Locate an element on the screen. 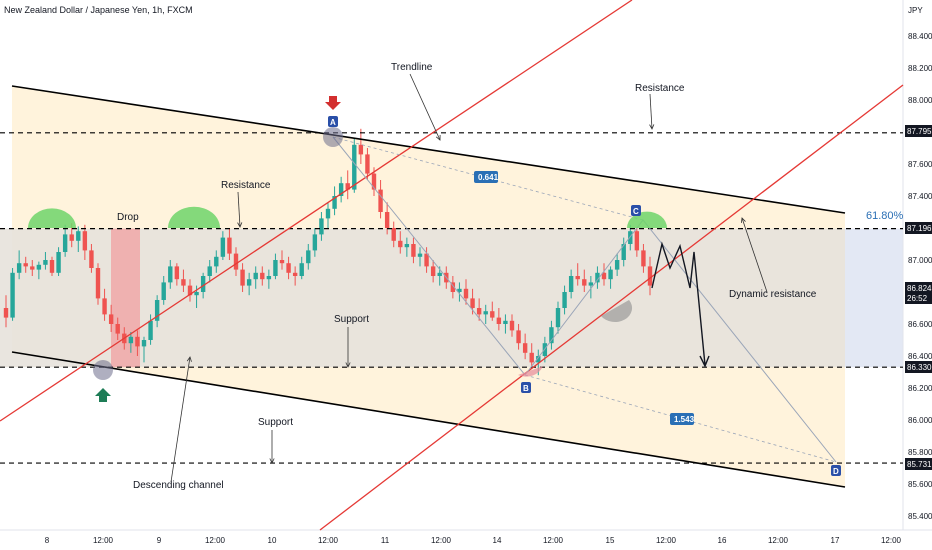 This screenshot has height=550, width=932. y-tick-label: 85.600 is located at coordinates (920, 484).